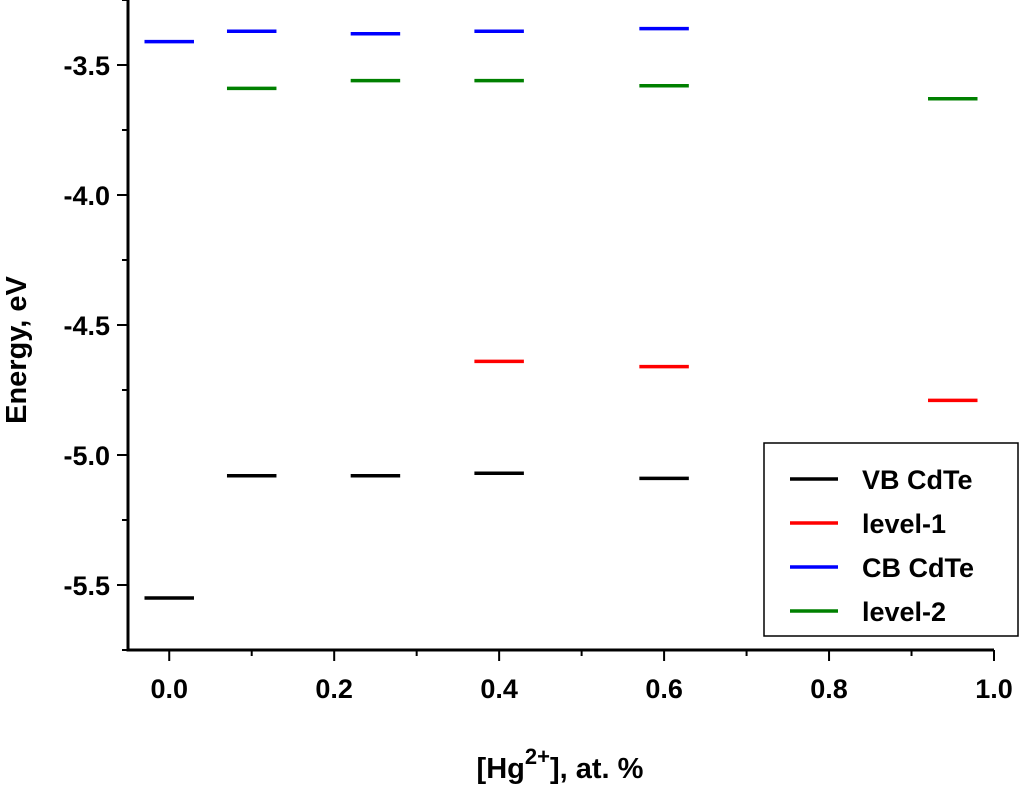 The height and width of the screenshot is (786, 1021). What do you see at coordinates (86, 66) in the screenshot?
I see `y-tick-label: -3.5` at bounding box center [86, 66].